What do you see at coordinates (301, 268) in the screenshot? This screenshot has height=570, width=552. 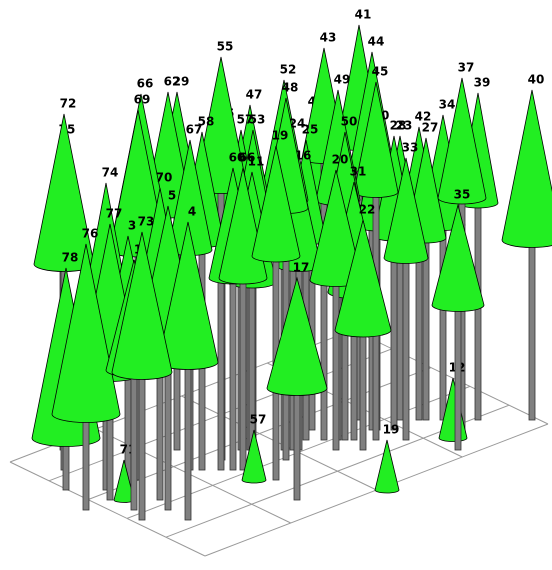 I see `tree-label: 17` at bounding box center [301, 268].